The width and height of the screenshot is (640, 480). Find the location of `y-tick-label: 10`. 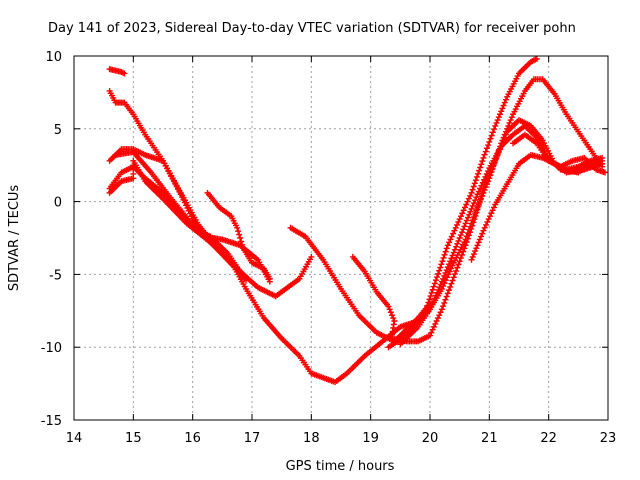

y-tick-label: 10 is located at coordinates (53, 57).